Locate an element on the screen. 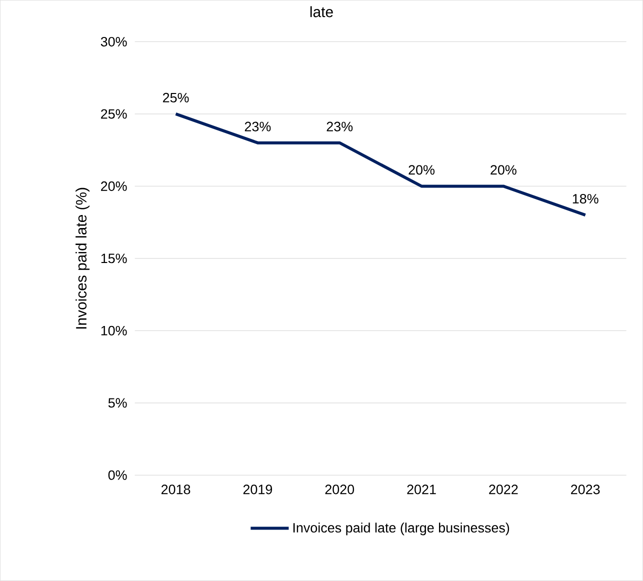 This screenshot has width=643, height=581. x-tick-label: 2021 is located at coordinates (421, 489).